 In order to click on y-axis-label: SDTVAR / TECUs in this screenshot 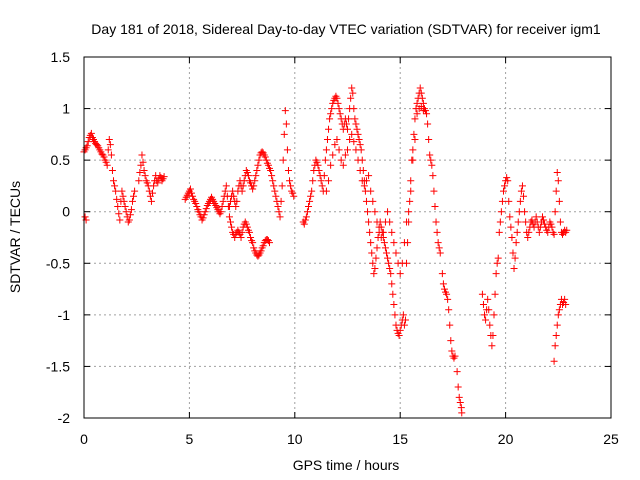, I will do `click(15, 237)`.